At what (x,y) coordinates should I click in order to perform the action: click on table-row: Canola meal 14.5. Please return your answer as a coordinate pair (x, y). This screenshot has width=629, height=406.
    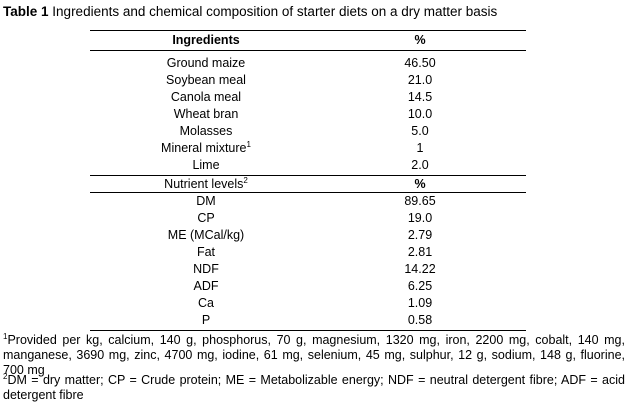
    Looking at the image, I should click on (308, 97).